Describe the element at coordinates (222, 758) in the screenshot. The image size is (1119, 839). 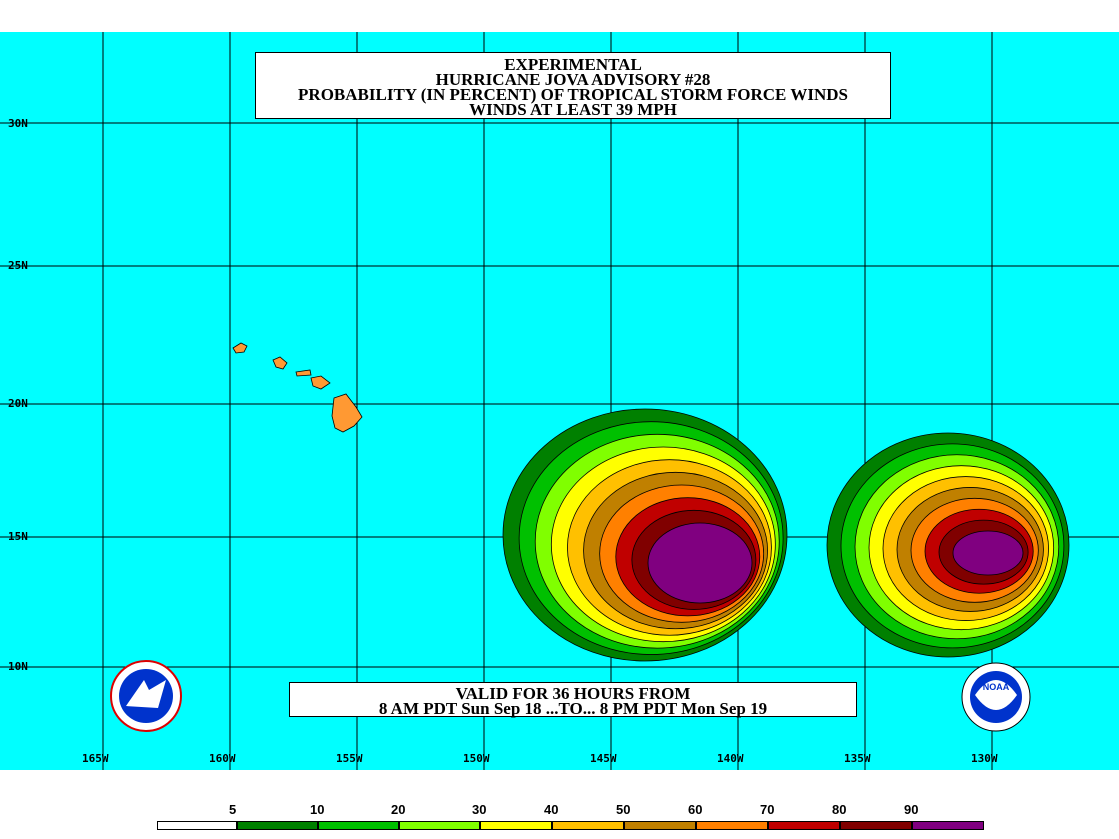
I see `lon-label-160w: 160W` at that location.